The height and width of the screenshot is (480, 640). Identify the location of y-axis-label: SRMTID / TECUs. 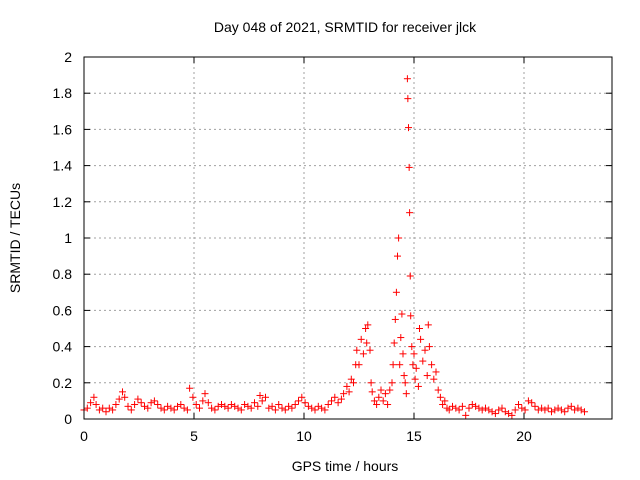
(15, 238).